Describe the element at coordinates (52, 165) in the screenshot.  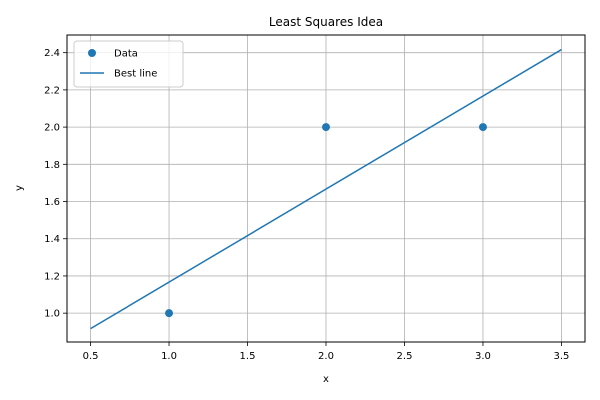
I see `y-tick-label: 1.8` at that location.